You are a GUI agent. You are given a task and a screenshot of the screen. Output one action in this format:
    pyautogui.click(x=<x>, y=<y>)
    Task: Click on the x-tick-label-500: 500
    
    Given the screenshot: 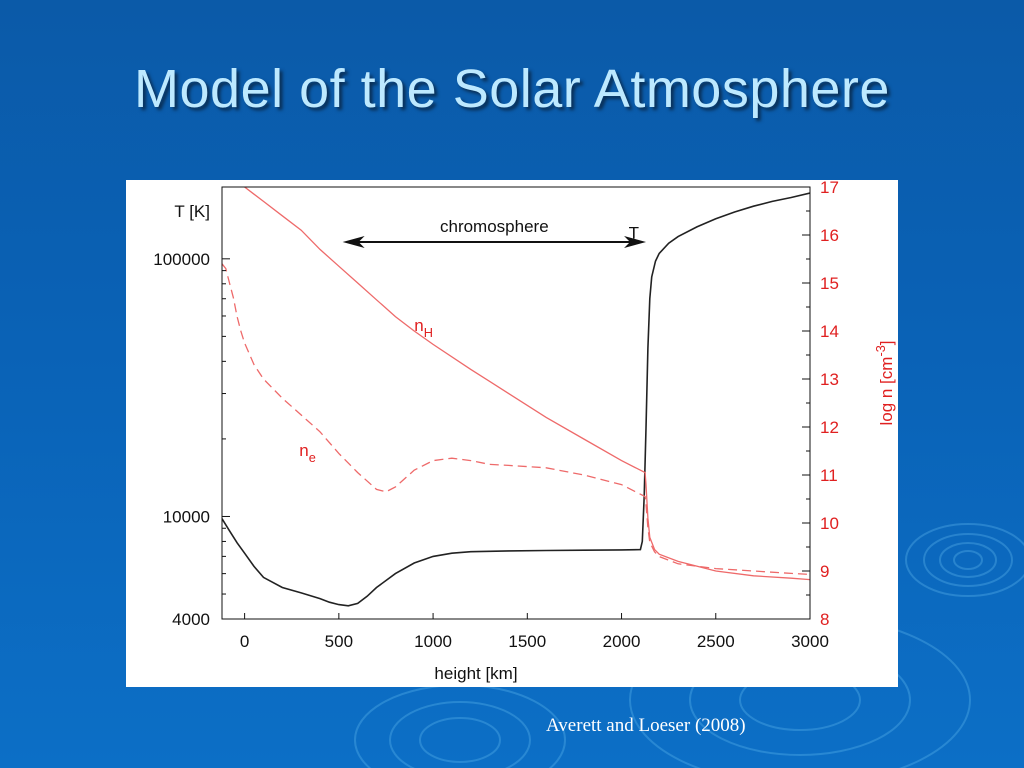 What is the action you would take?
    pyautogui.click(x=339, y=641)
    